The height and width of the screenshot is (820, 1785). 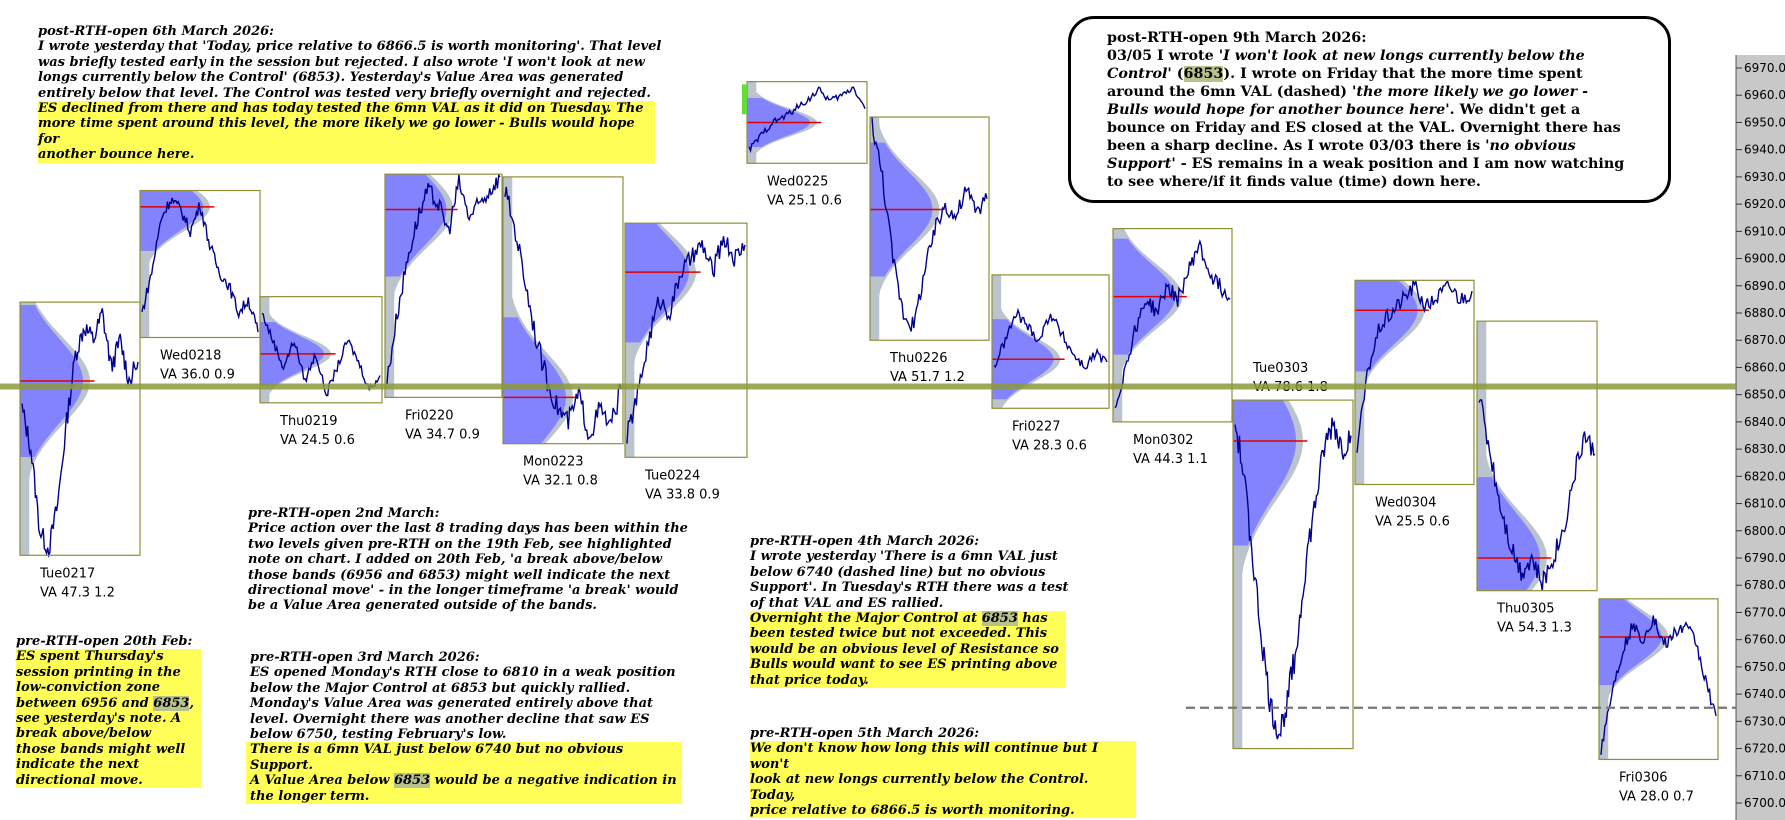 I want to click on axis-tick-label: 6830.0, so click(x=1764, y=449).